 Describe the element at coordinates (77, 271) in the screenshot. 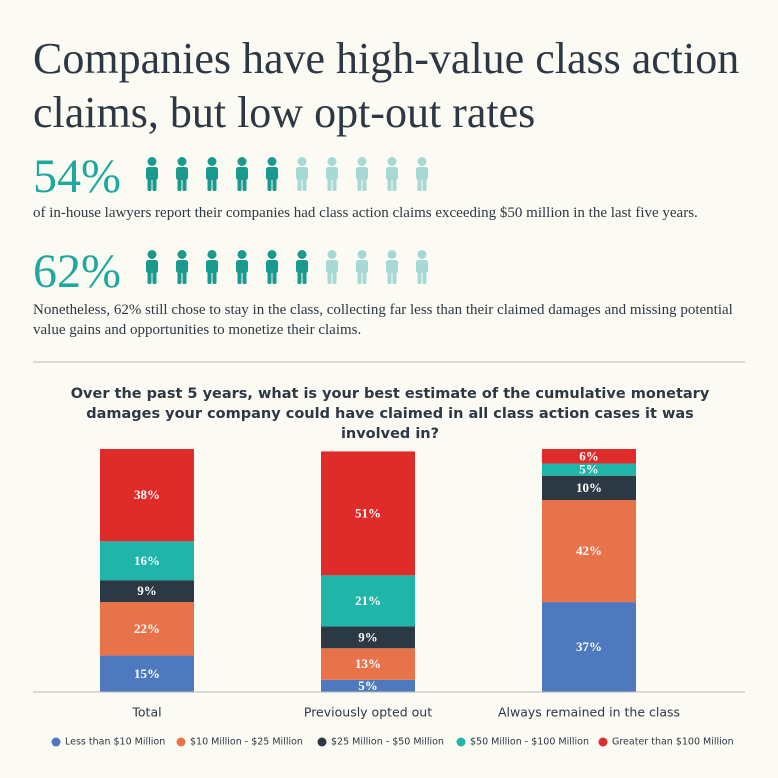

I see `stat-figure: 62%` at that location.